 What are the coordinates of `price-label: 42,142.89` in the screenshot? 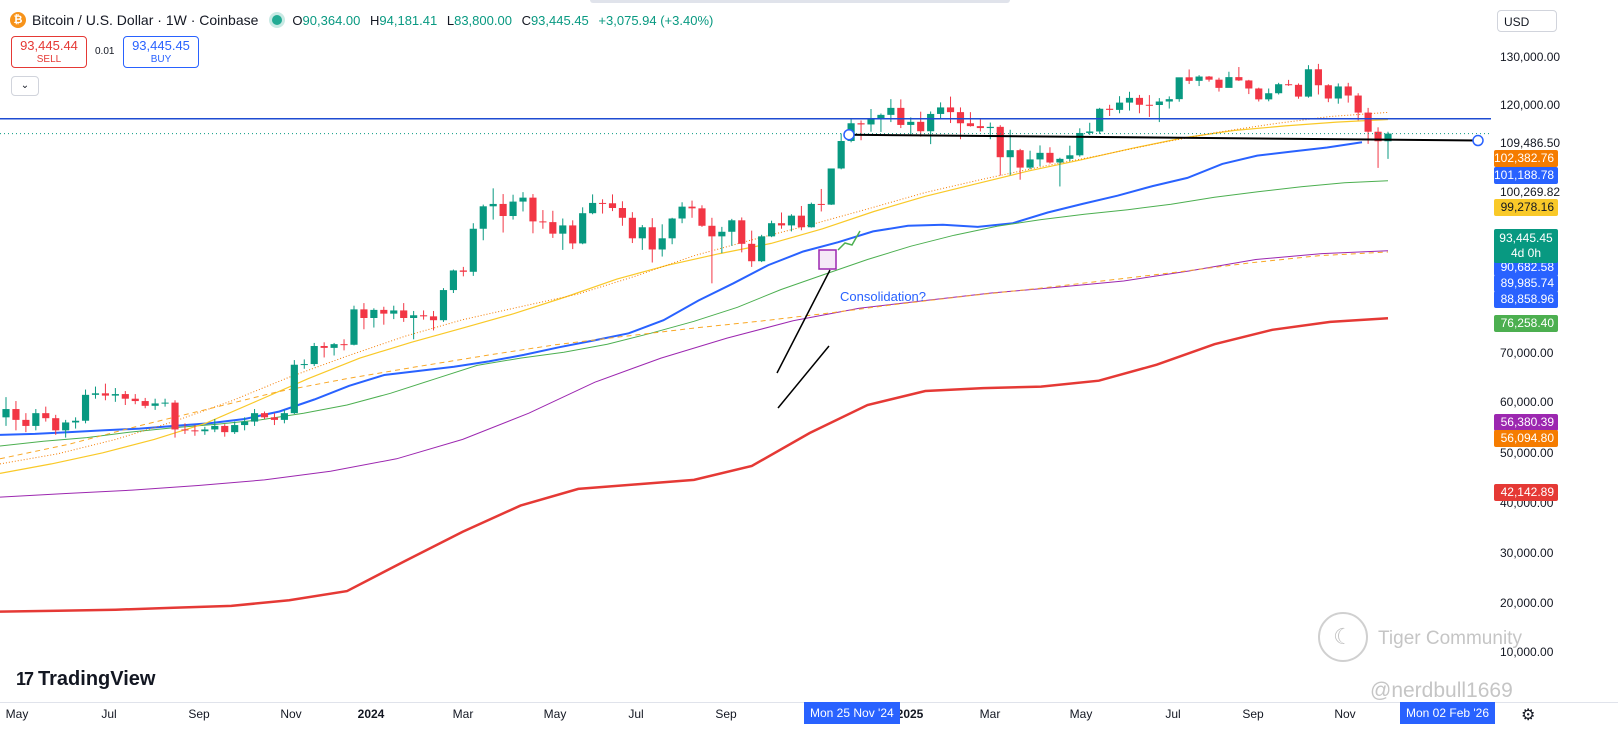 It's located at (1526, 492).